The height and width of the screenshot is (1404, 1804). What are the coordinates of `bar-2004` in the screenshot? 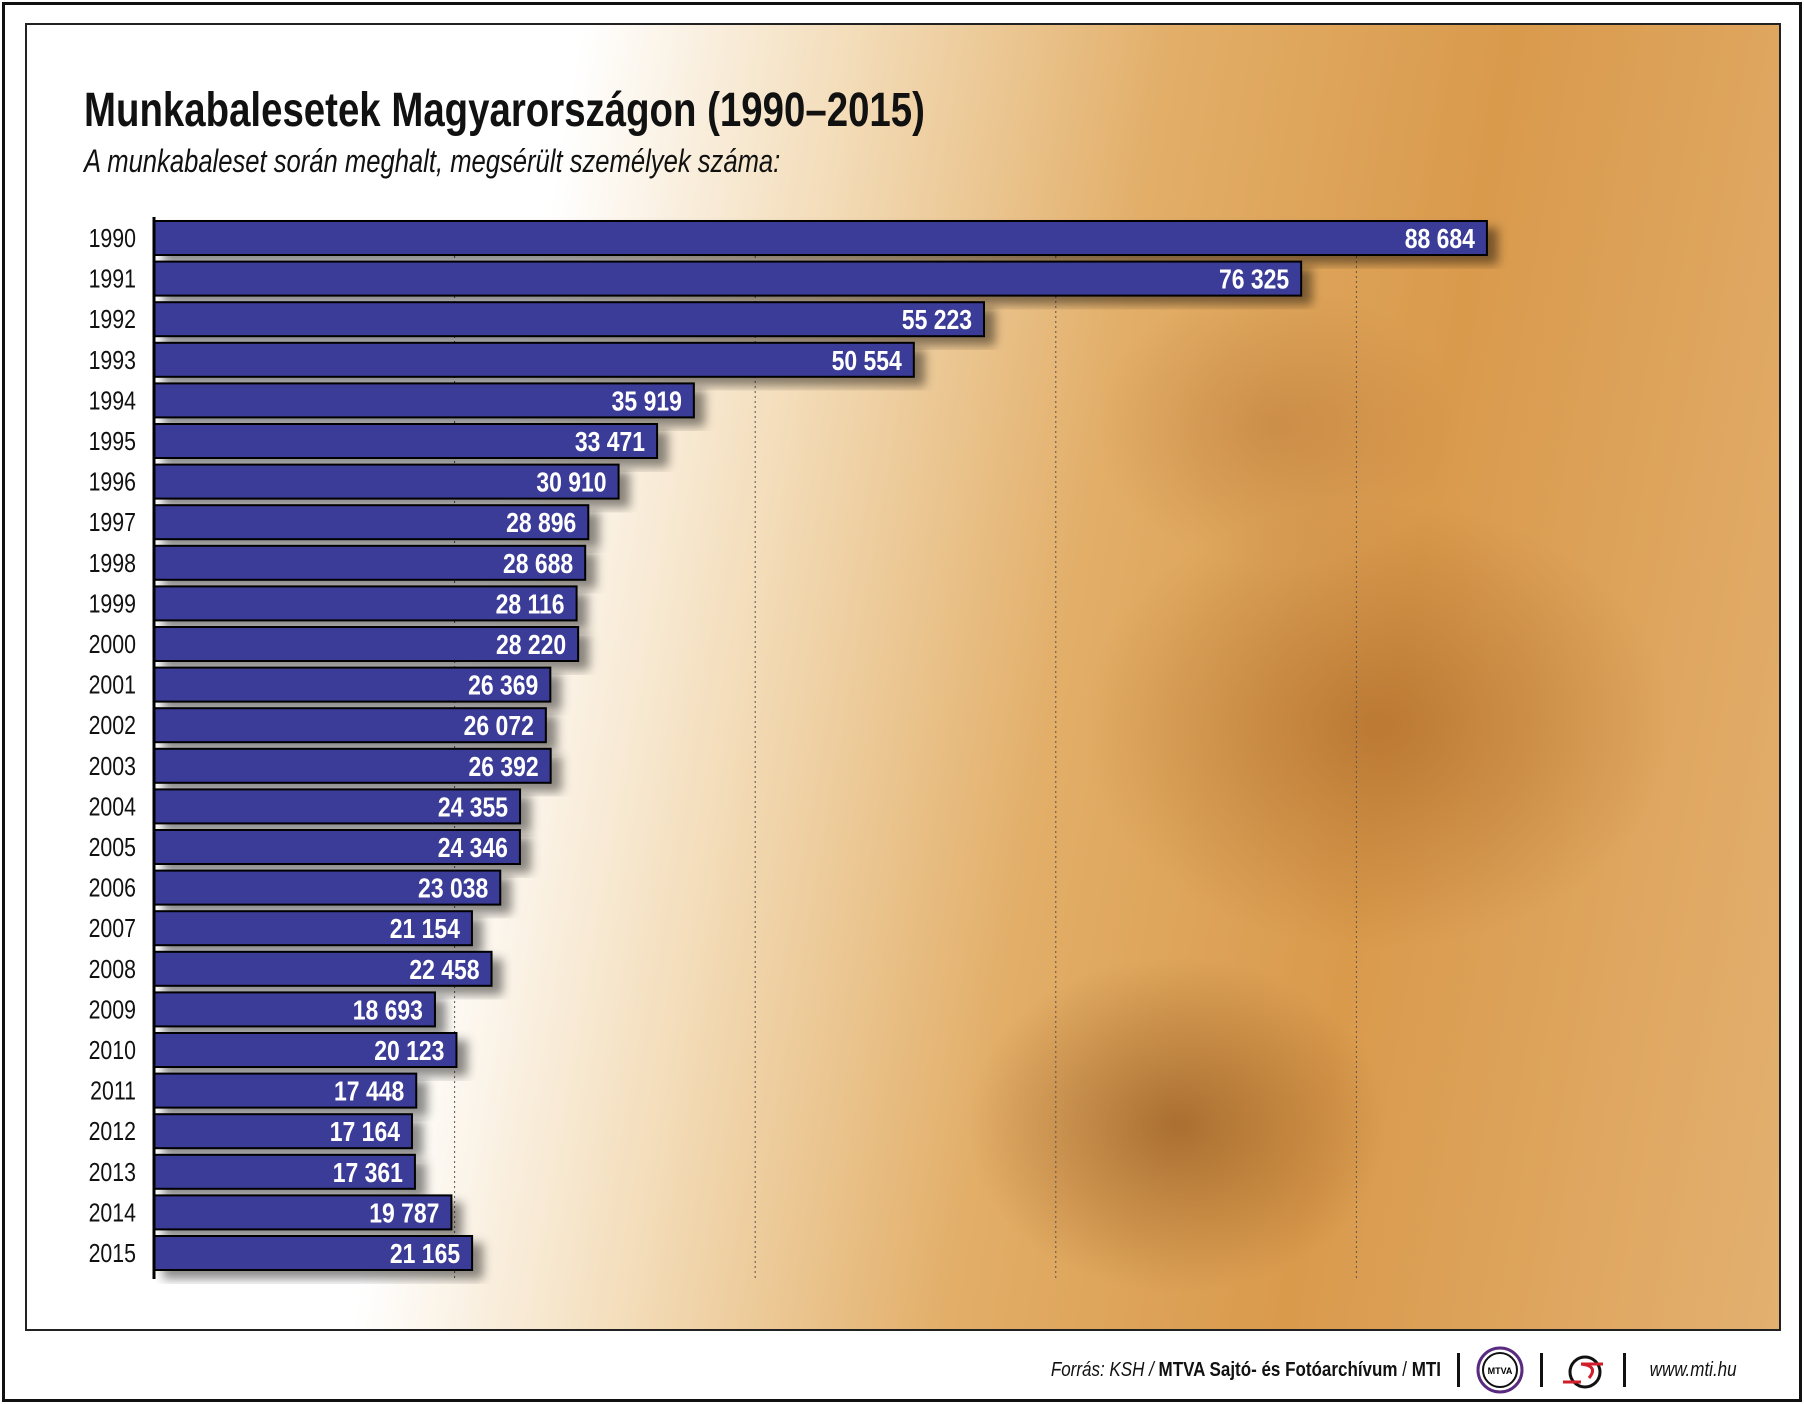 It's located at (337, 806).